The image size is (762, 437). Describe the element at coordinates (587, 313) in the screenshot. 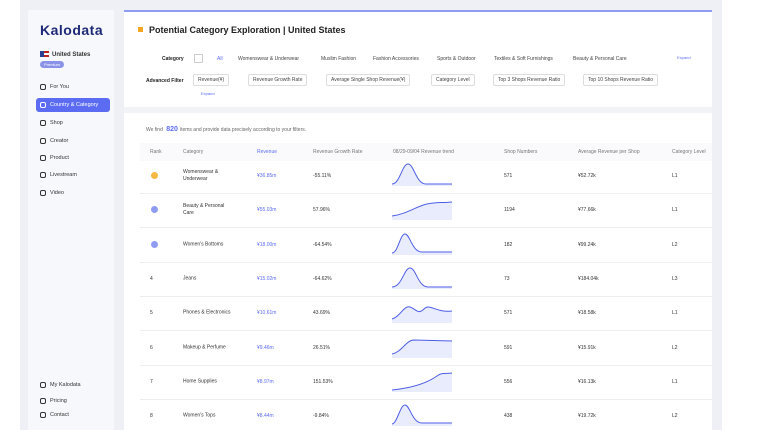

I see `table-cell: ¥18.58k` at that location.